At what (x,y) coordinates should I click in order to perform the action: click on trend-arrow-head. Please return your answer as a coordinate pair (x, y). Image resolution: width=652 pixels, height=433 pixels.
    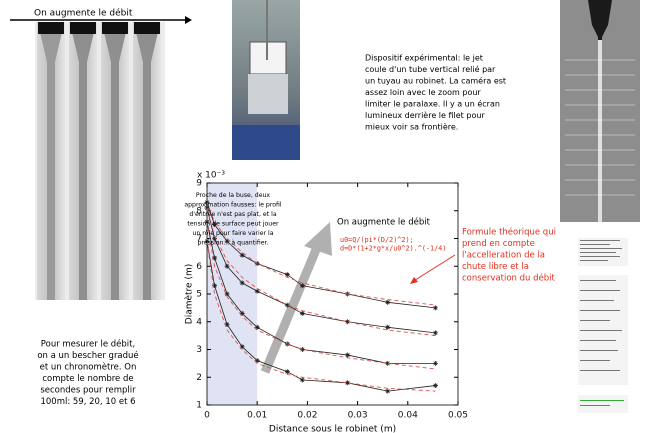
    Looking at the image, I should click on (318, 239).